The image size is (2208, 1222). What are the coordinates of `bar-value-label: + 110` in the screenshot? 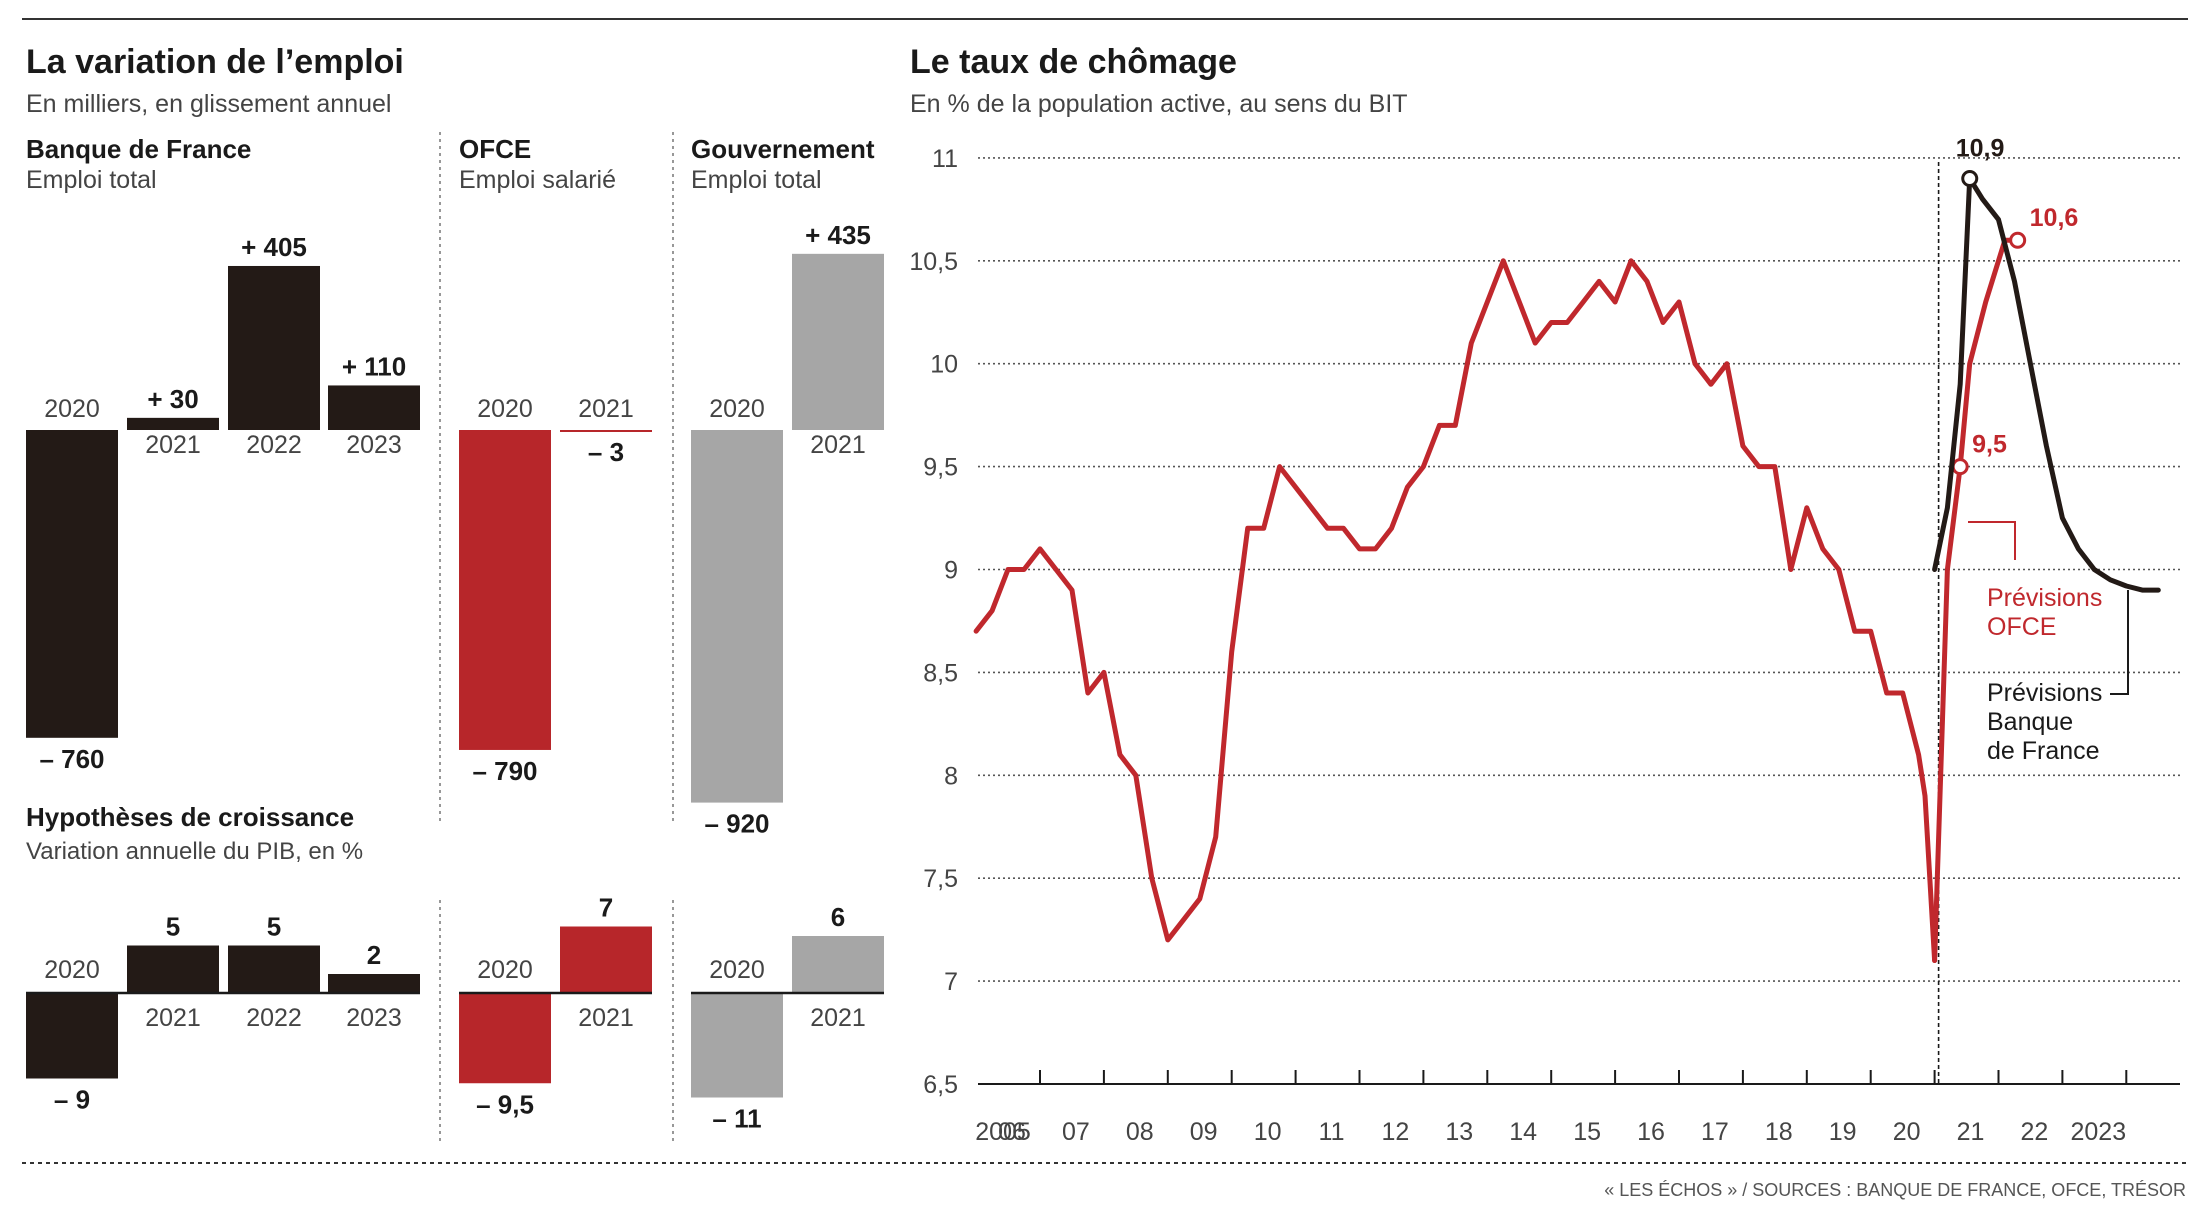 It's located at (374, 366).